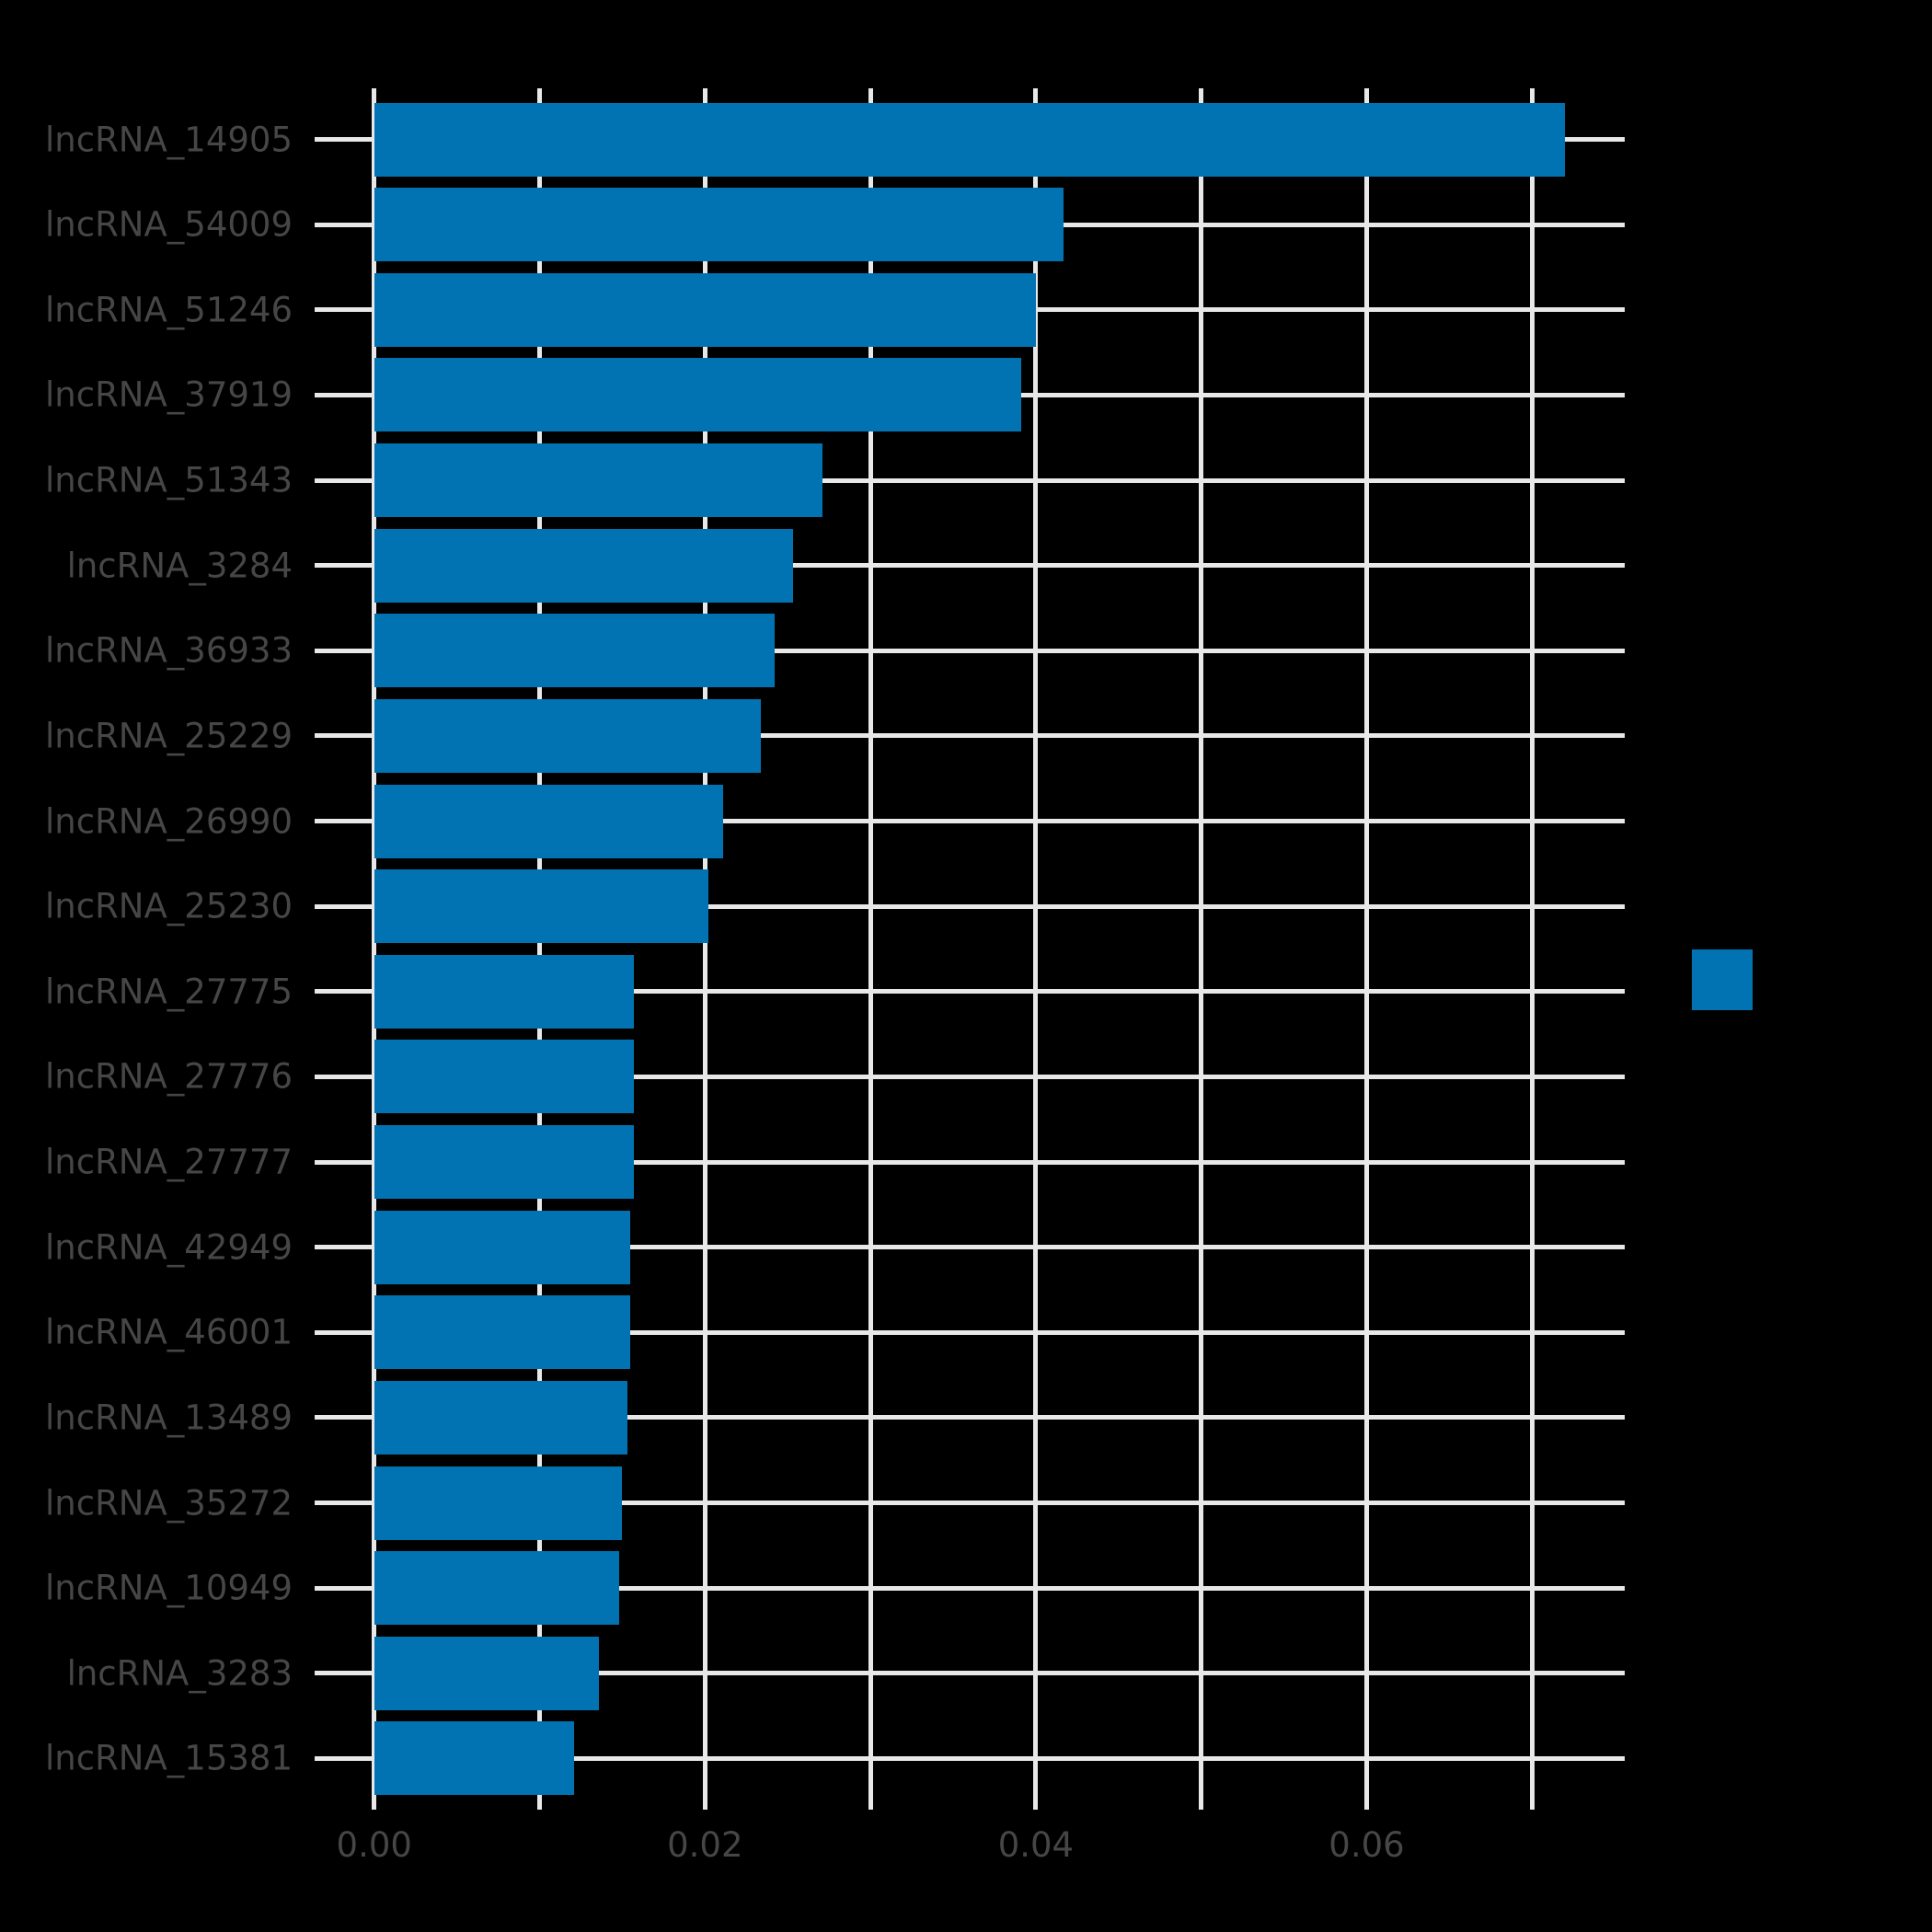 The image size is (1932, 1932). What do you see at coordinates (169, 736) in the screenshot?
I see `category-label: lncRNA_25229` at bounding box center [169, 736].